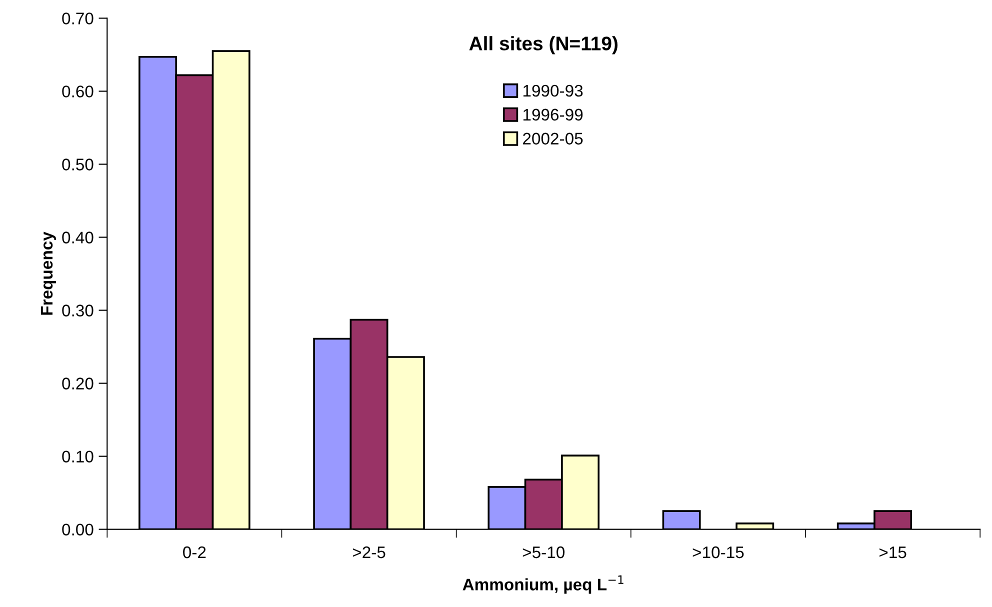 This screenshot has height=607, width=992. Describe the element at coordinates (78, 18) in the screenshot. I see `y-tick-label: 0.70` at that location.